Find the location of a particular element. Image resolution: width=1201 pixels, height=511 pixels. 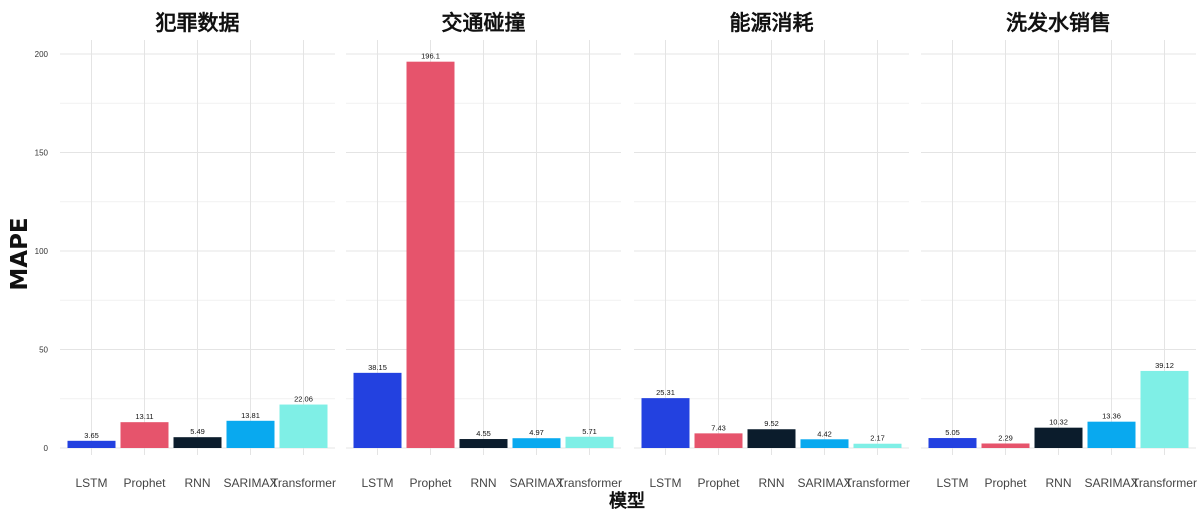

panel-title: 洗发水销售 is located at coordinates (1058, 23).